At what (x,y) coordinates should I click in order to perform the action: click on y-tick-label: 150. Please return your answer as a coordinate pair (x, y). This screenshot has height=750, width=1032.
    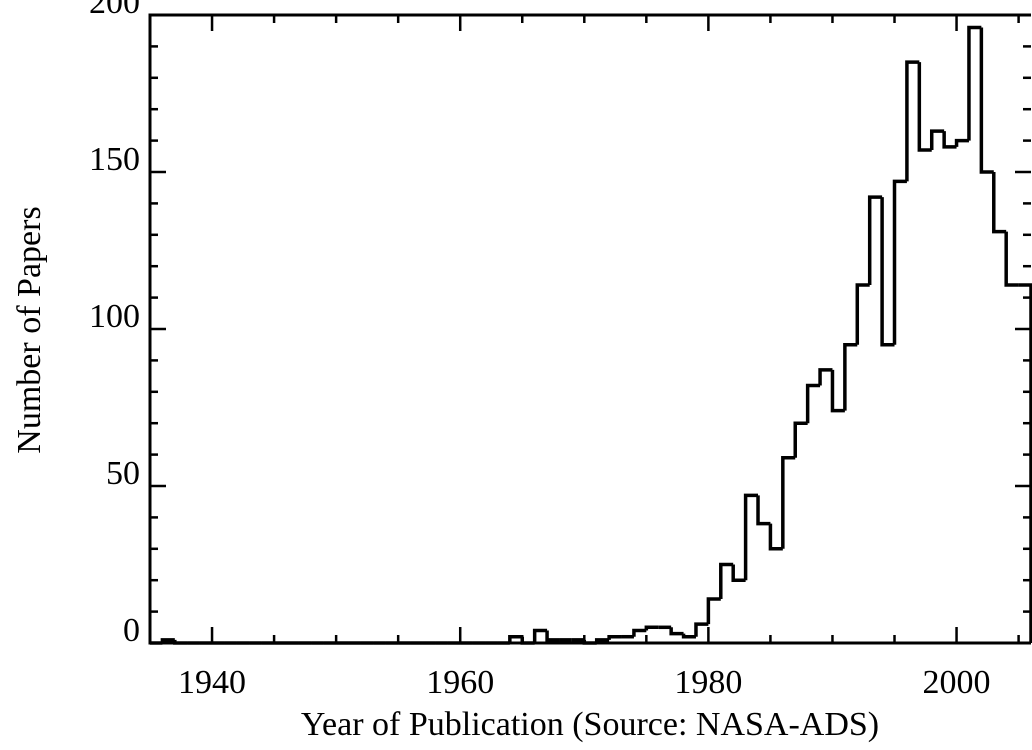
    Looking at the image, I should click on (114, 159).